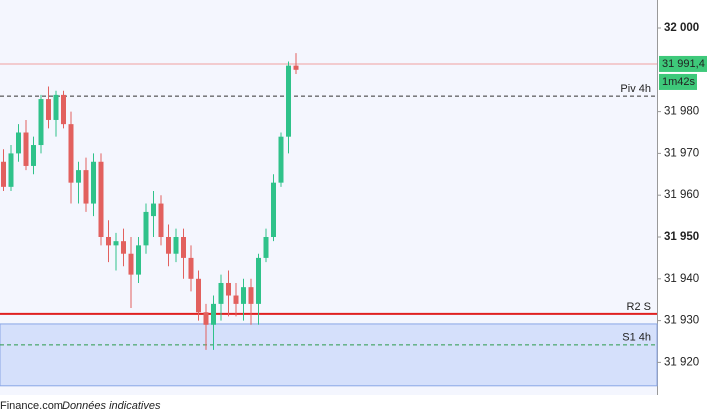  Describe the element at coordinates (681, 237) in the screenshot. I see `y-tick-label: 31 950` at that location.